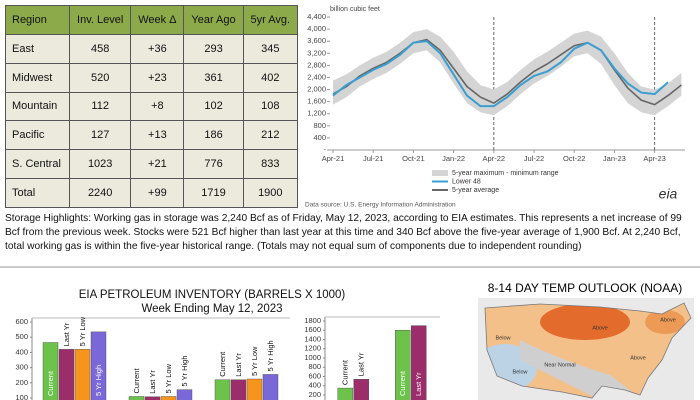 This screenshot has width=700, height=400. Describe the element at coordinates (213, 106) in the screenshot. I see `table-cell: 102` at that location.